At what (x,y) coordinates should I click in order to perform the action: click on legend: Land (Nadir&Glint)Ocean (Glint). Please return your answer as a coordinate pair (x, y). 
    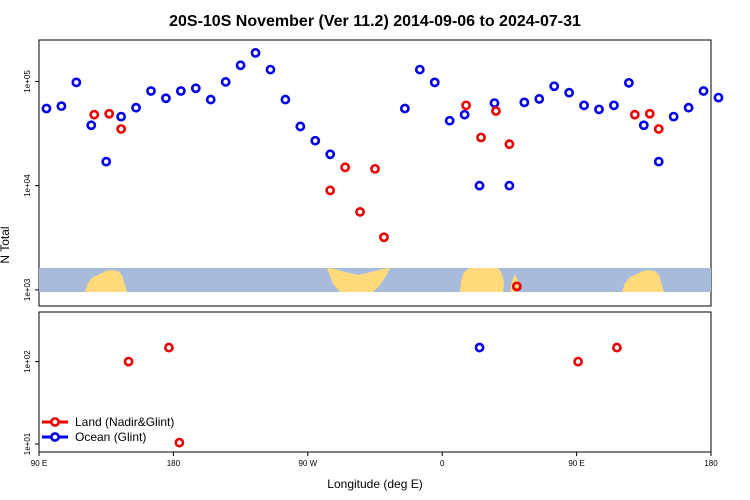
    Looking at the image, I should click on (108, 429).